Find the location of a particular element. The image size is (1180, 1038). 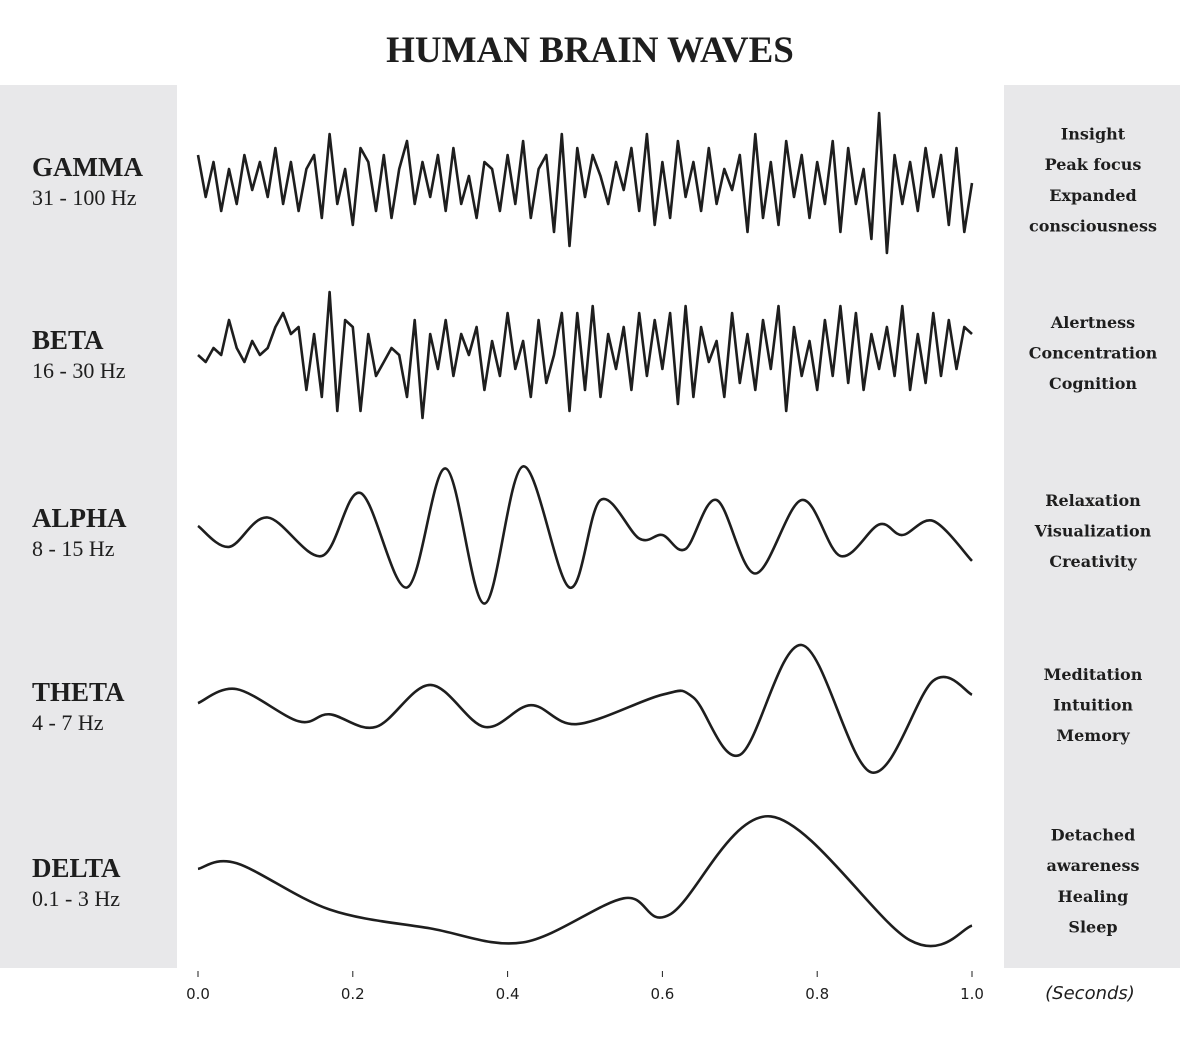

band-range: 4 - 7 Hz is located at coordinates (68, 722).